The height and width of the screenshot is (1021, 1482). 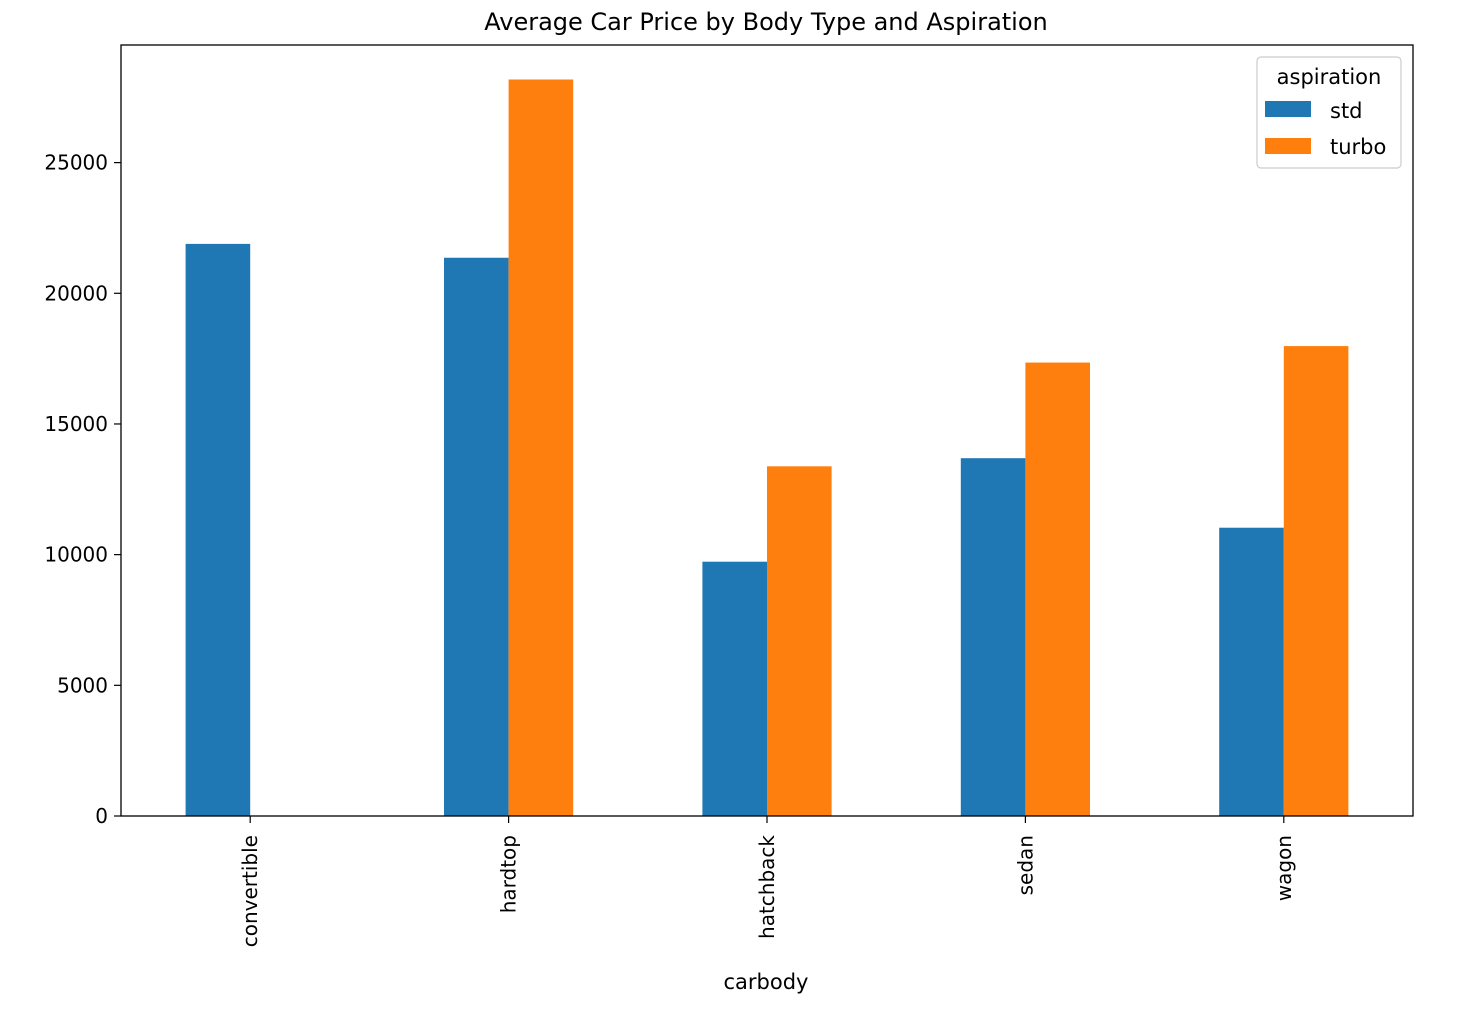 I want to click on x-axis: convertible hardtop hatchback sedan wagon, so click(x=767, y=881).